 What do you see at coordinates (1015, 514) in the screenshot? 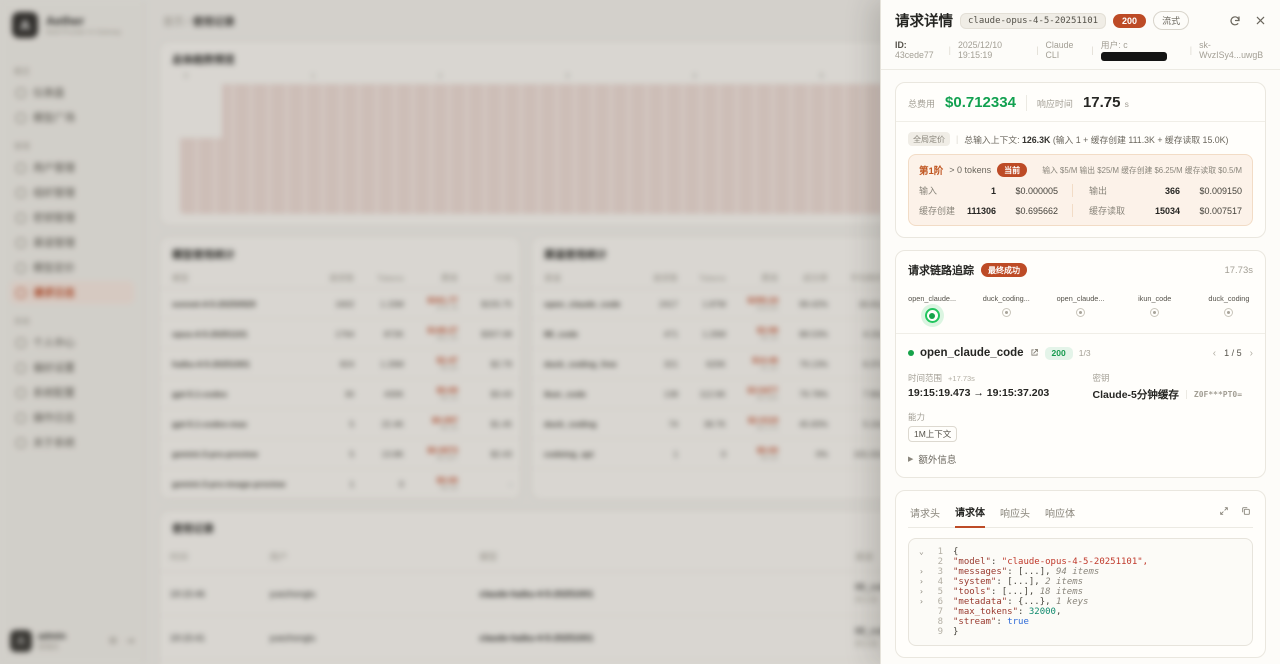
I see `payload-tab: 响应头` at bounding box center [1015, 514].